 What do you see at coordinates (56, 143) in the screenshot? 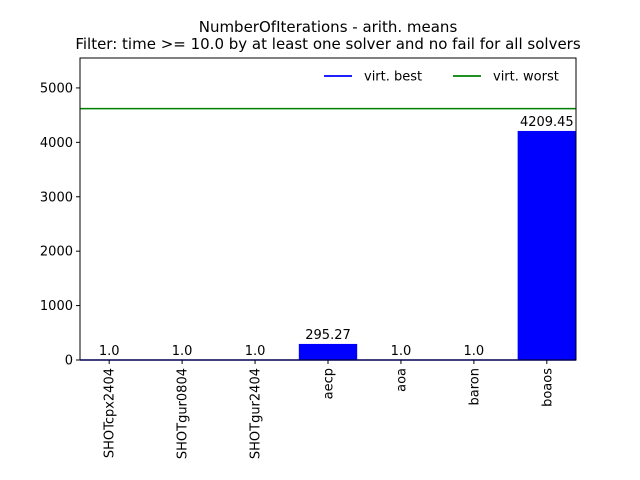
I see `y-tick-label: 4000` at bounding box center [56, 143].